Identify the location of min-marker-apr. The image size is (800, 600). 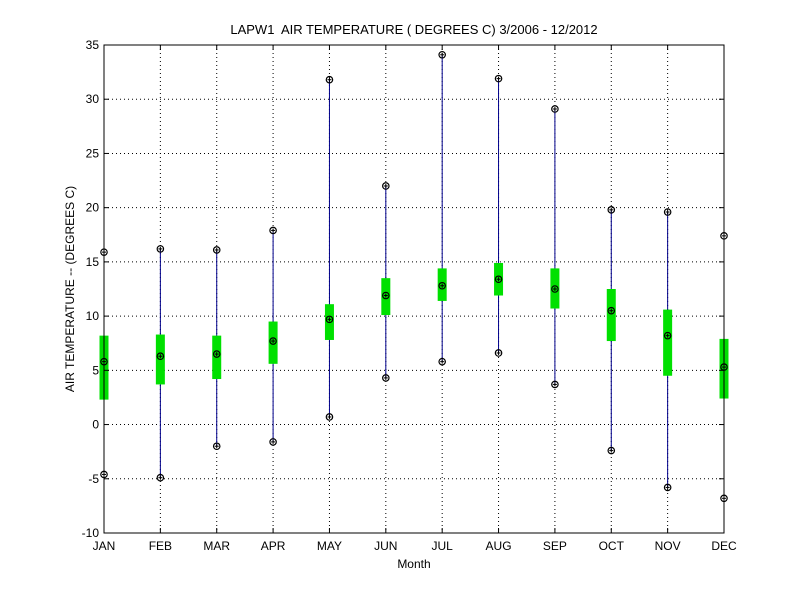
(273, 442).